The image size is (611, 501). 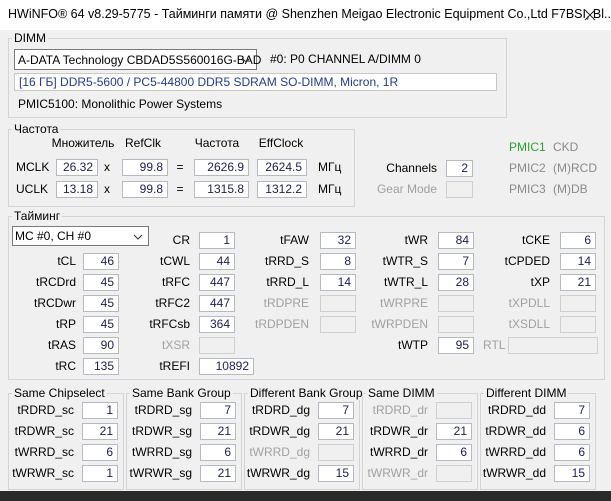 I want to click on value-box: 84, so click(x=456, y=240).